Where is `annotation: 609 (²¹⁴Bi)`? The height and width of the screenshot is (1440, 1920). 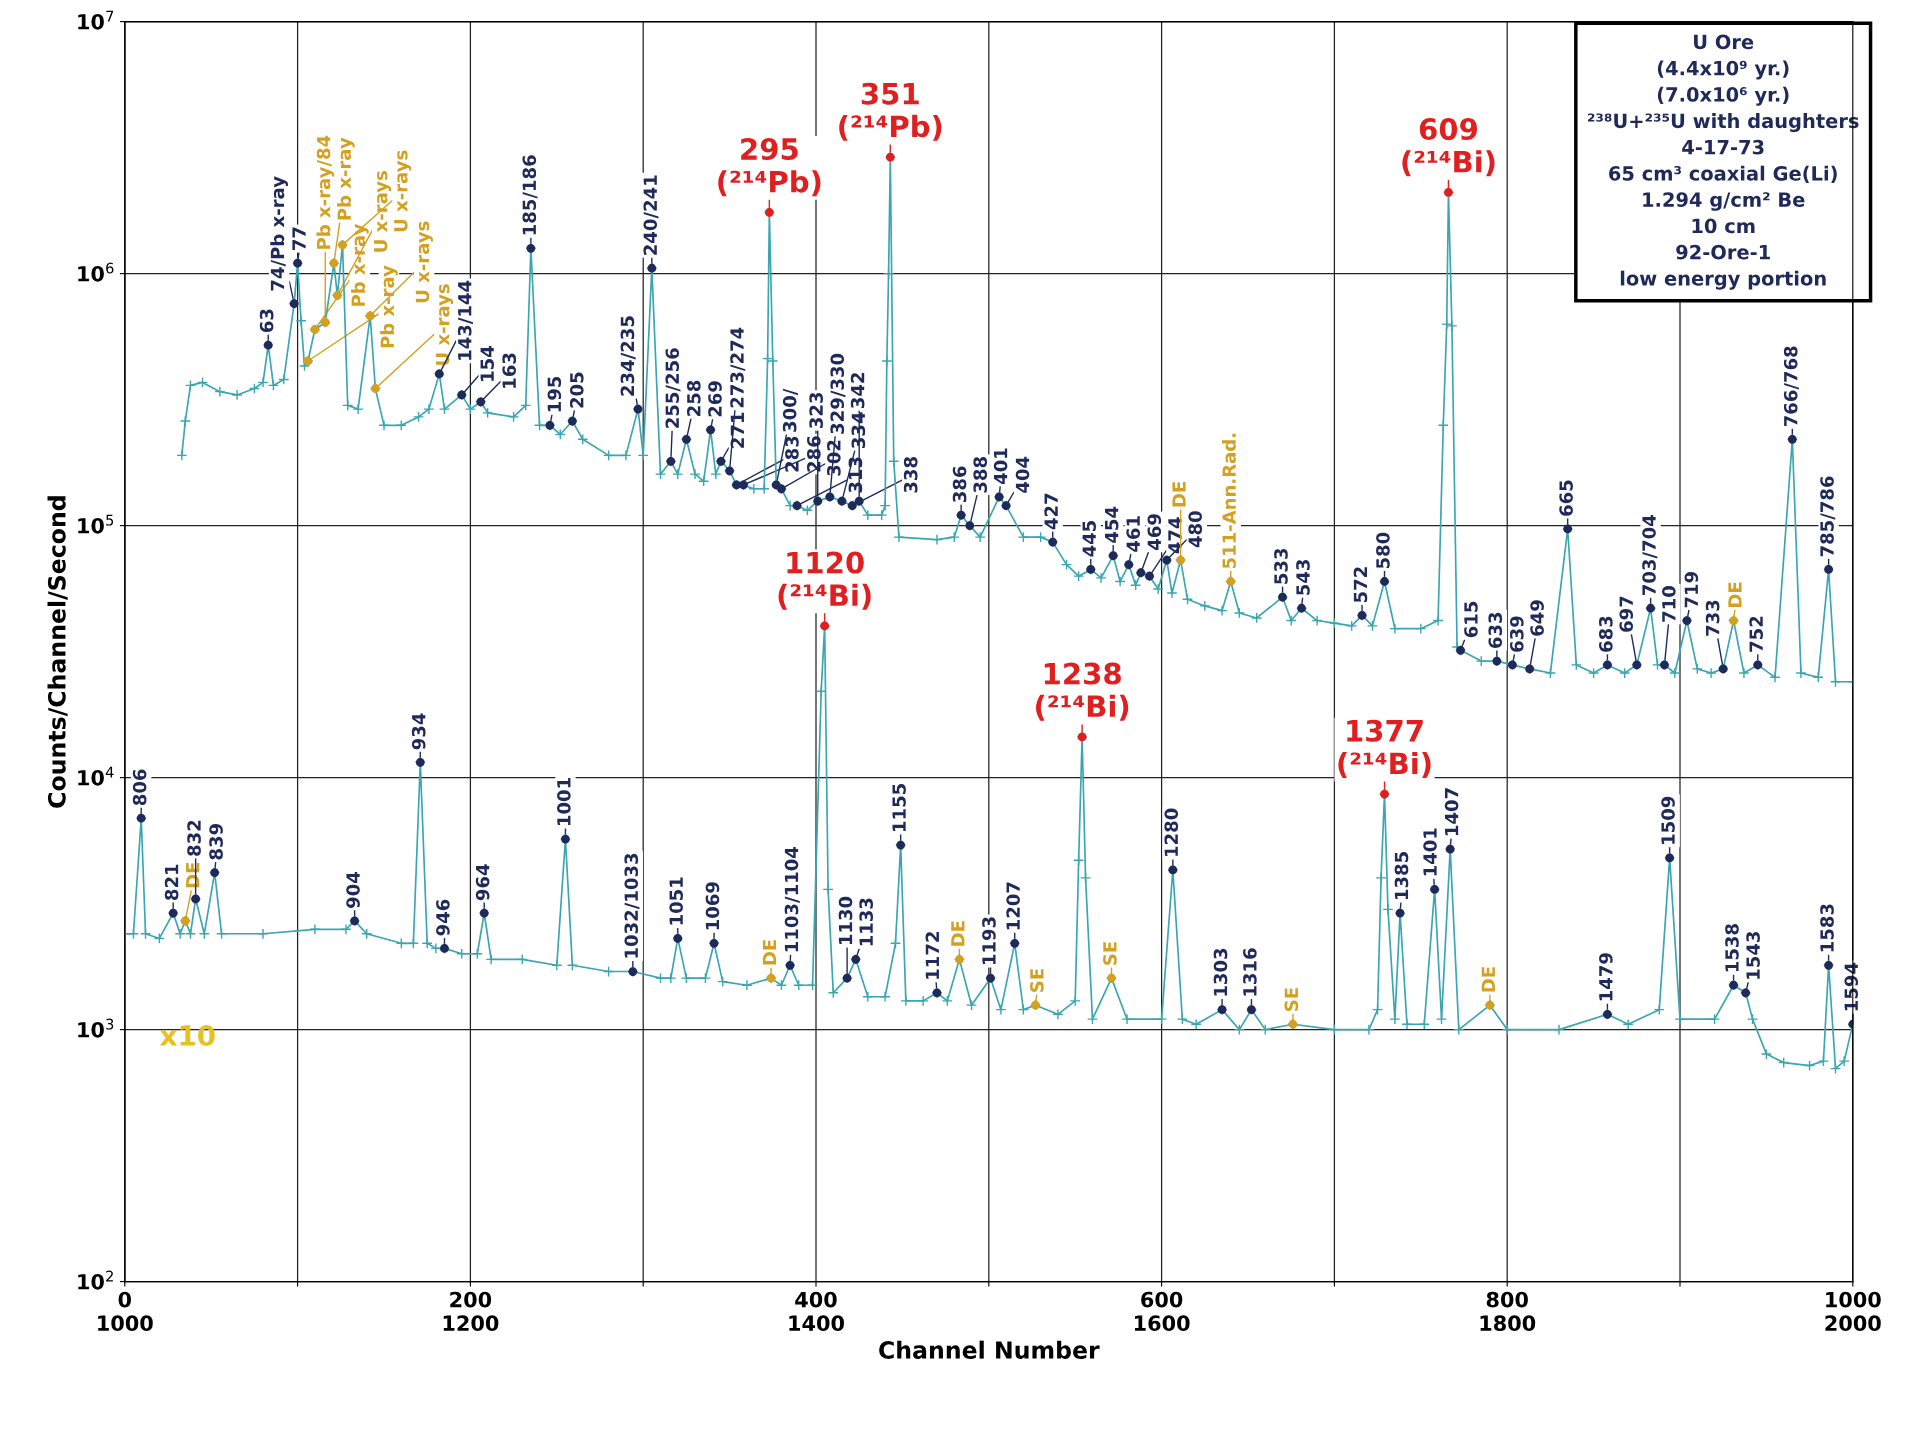 annotation: 609 (²¹⁴Bi) is located at coordinates (1448, 147).